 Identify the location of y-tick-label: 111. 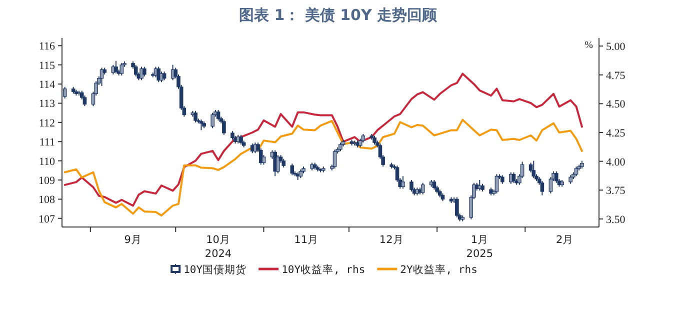
(47, 142).